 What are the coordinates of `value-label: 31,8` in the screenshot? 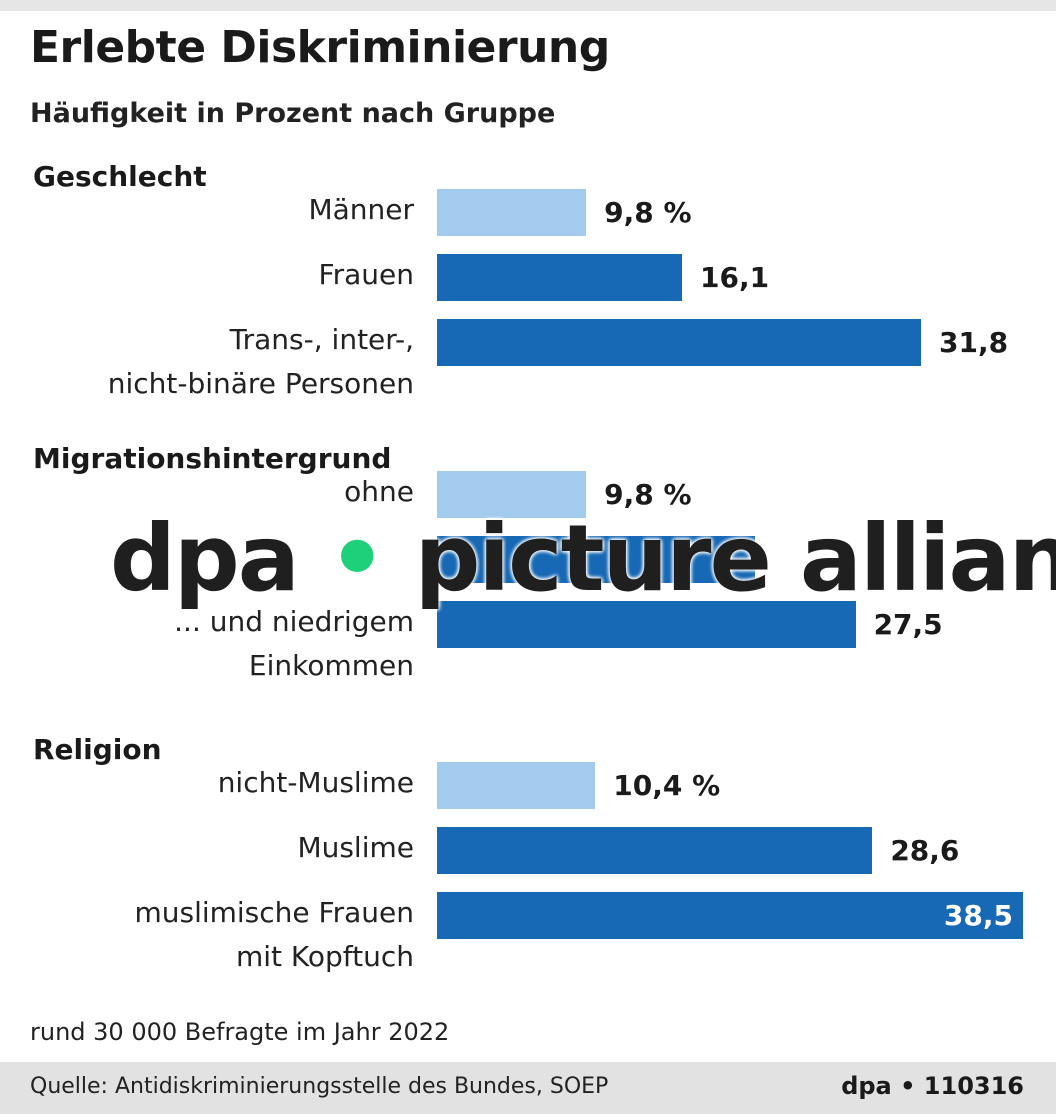 It's located at (974, 342).